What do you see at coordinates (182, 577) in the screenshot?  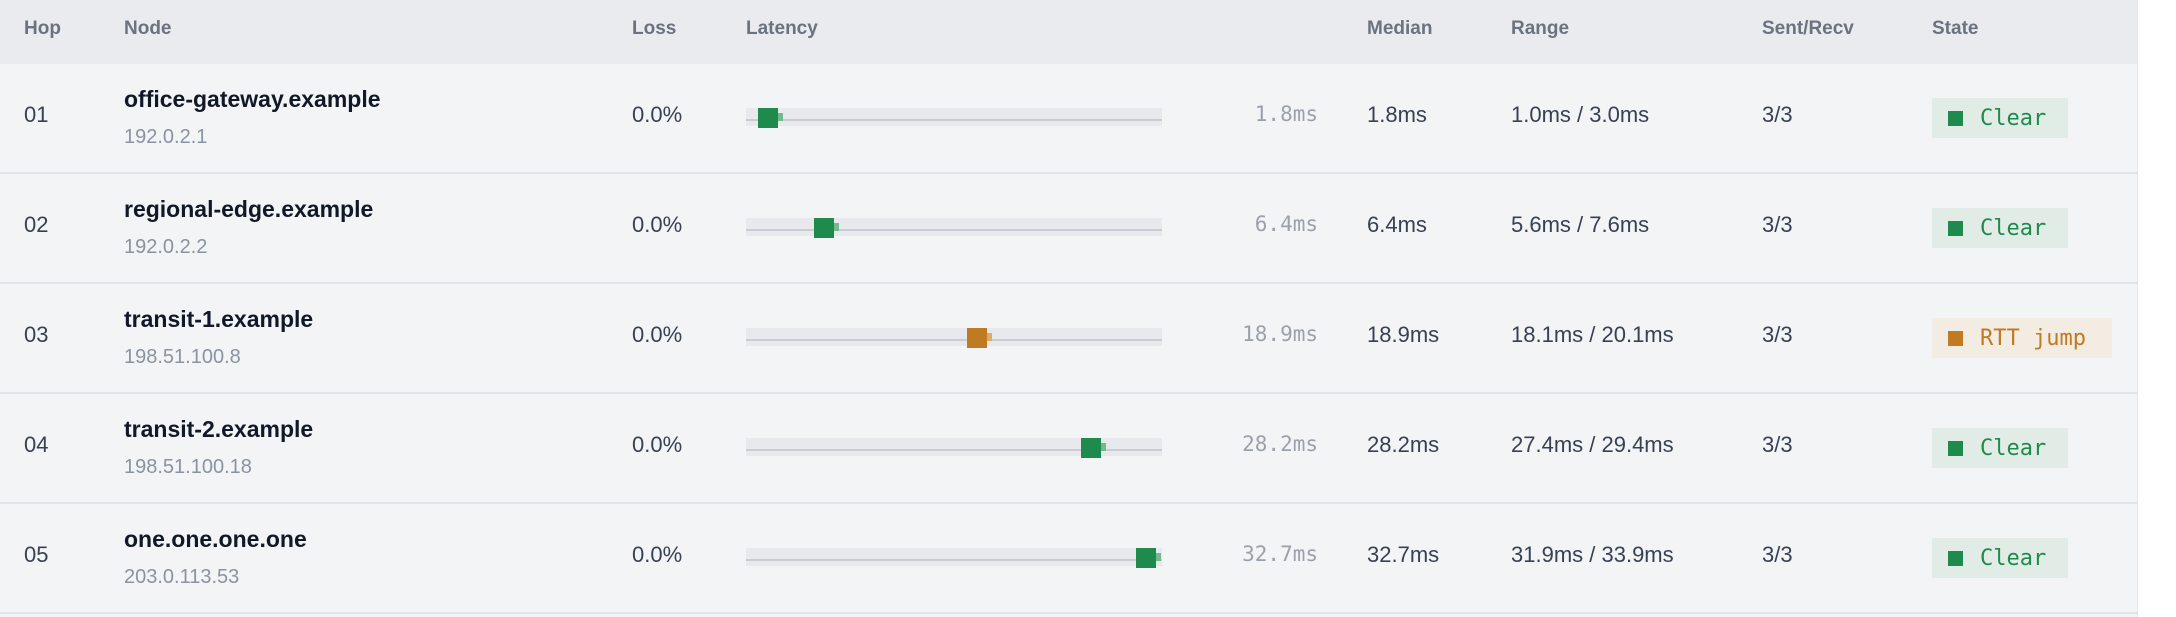 I see `node-ip-address: 203.0.113.53` at bounding box center [182, 577].